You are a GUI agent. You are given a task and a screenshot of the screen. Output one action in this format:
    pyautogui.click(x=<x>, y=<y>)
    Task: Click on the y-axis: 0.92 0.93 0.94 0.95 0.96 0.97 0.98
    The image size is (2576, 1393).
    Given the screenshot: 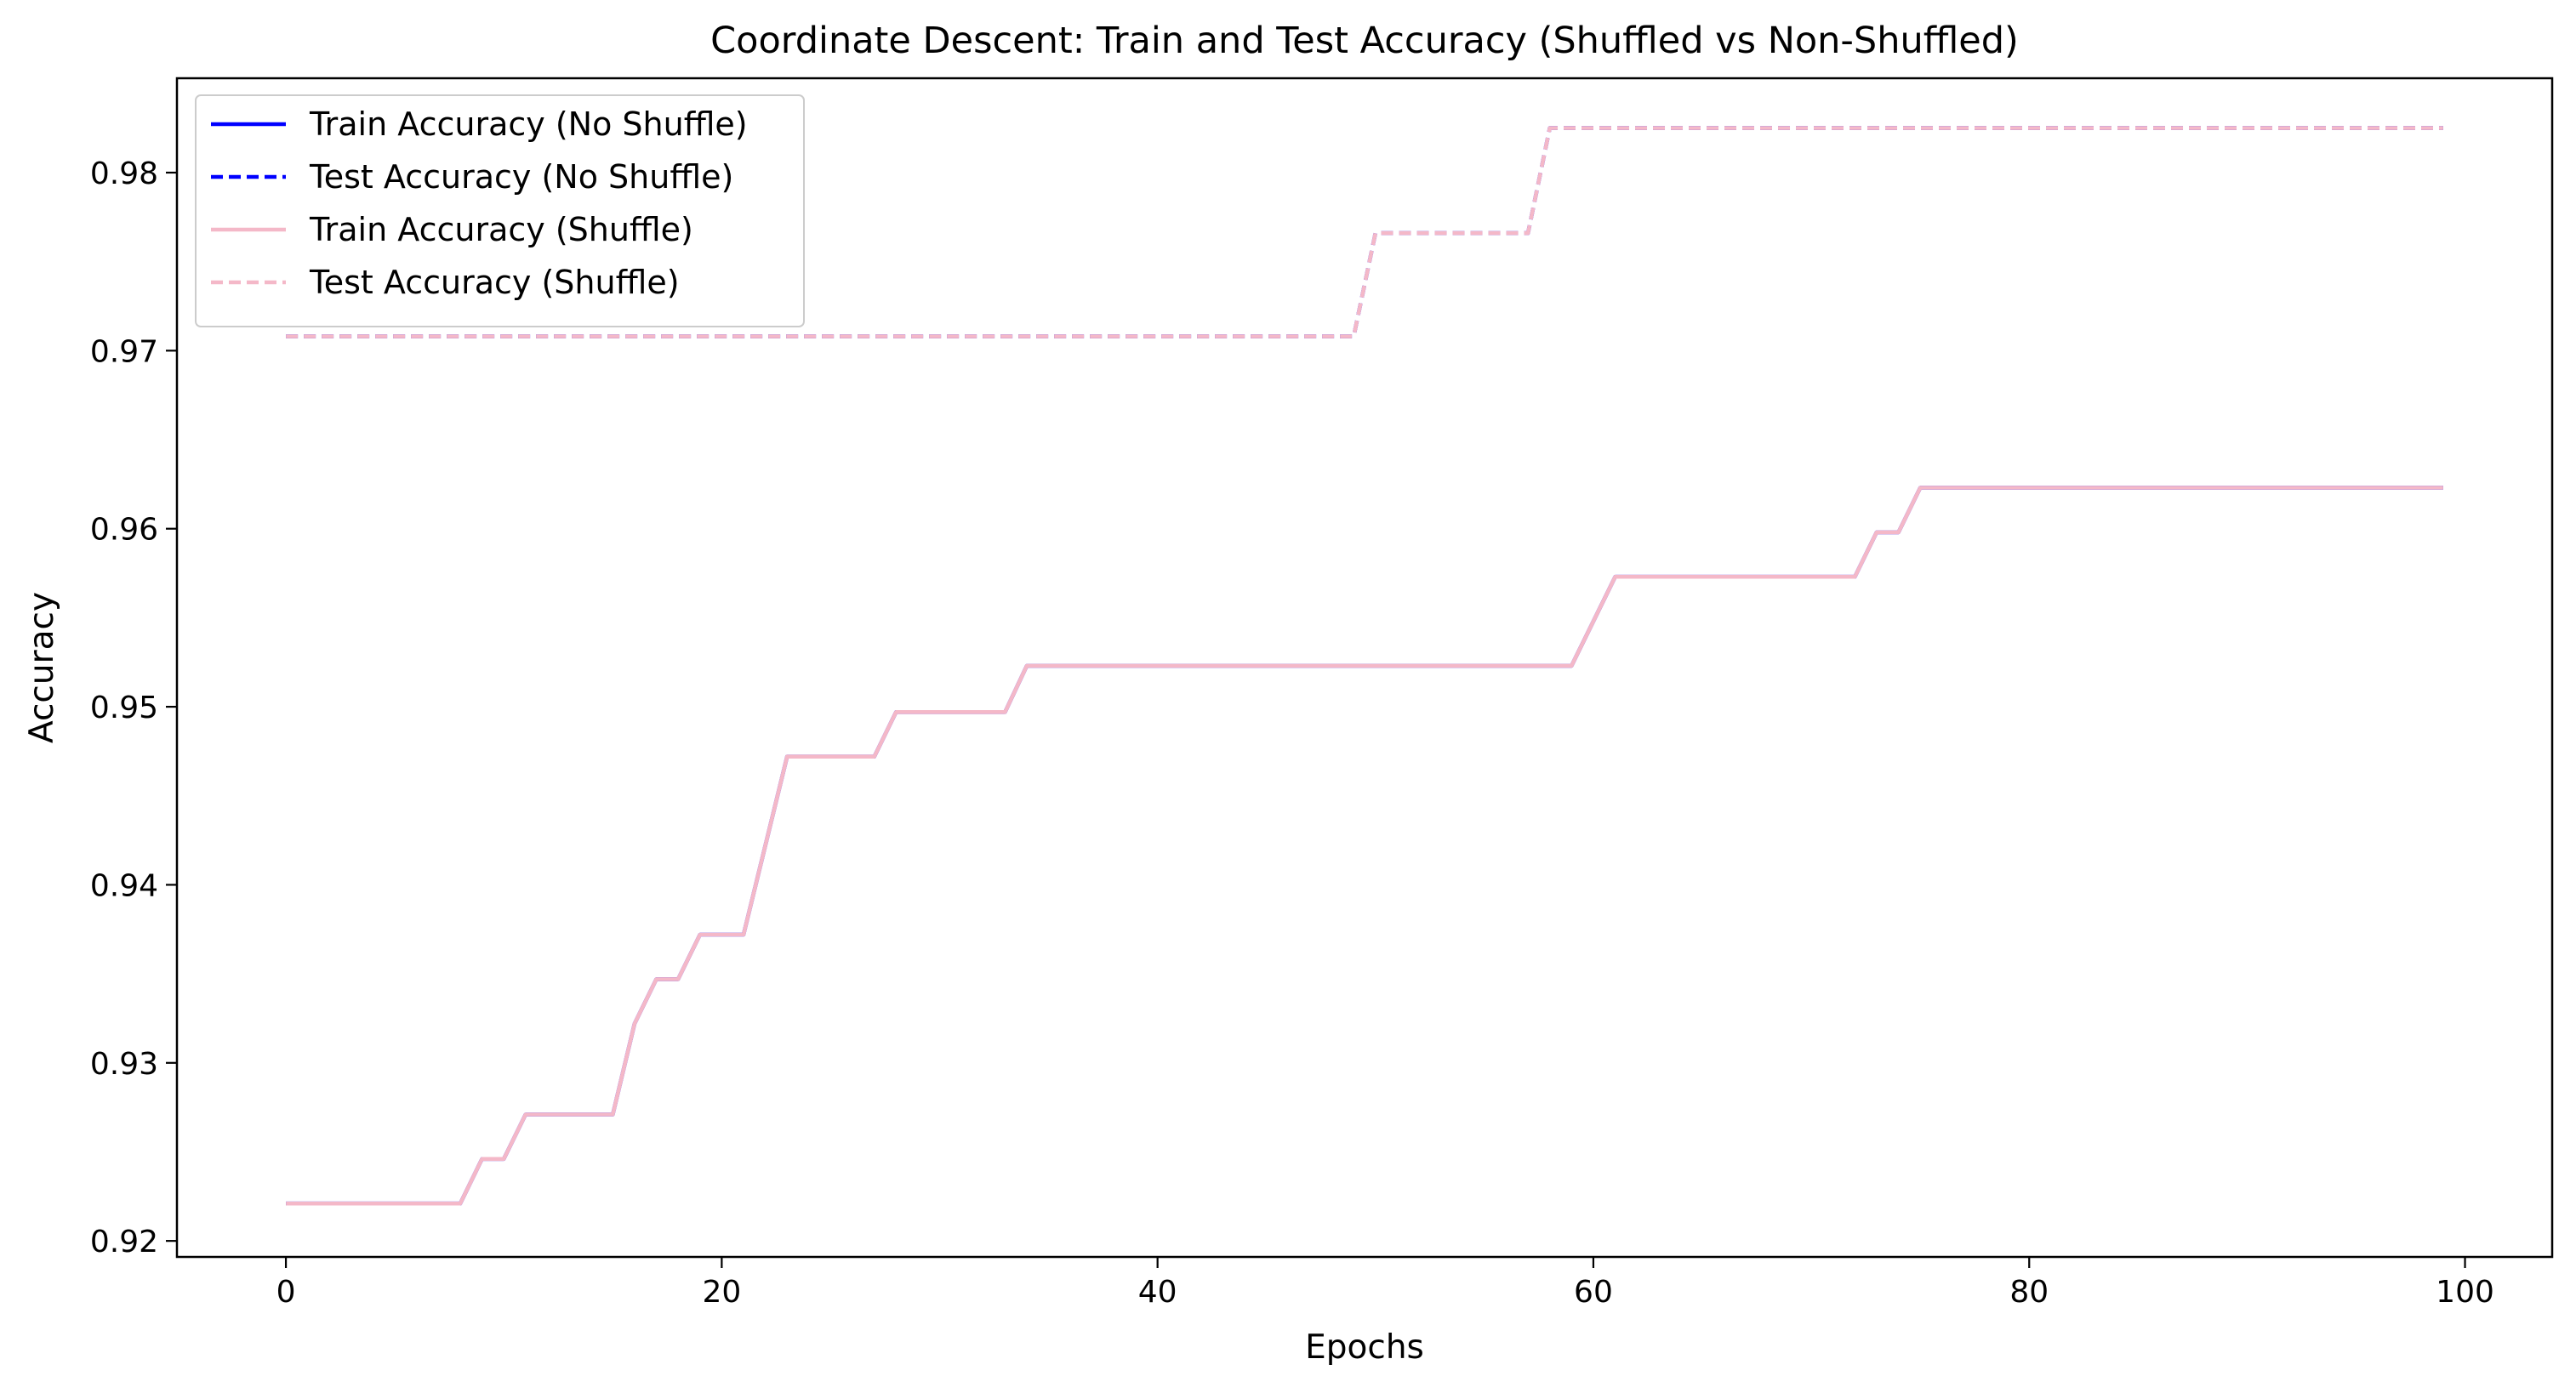 What is the action you would take?
    pyautogui.click(x=133, y=707)
    